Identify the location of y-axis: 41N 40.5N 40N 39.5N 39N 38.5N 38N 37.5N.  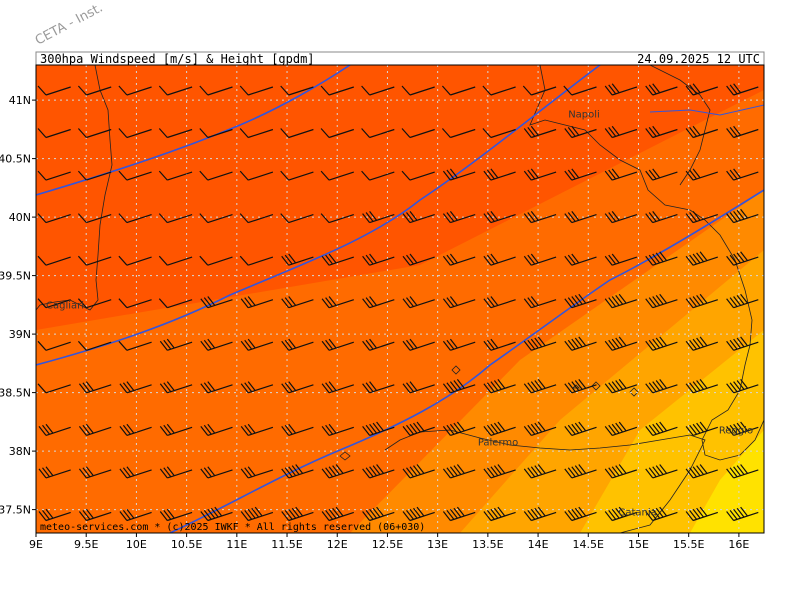
(18, 305).